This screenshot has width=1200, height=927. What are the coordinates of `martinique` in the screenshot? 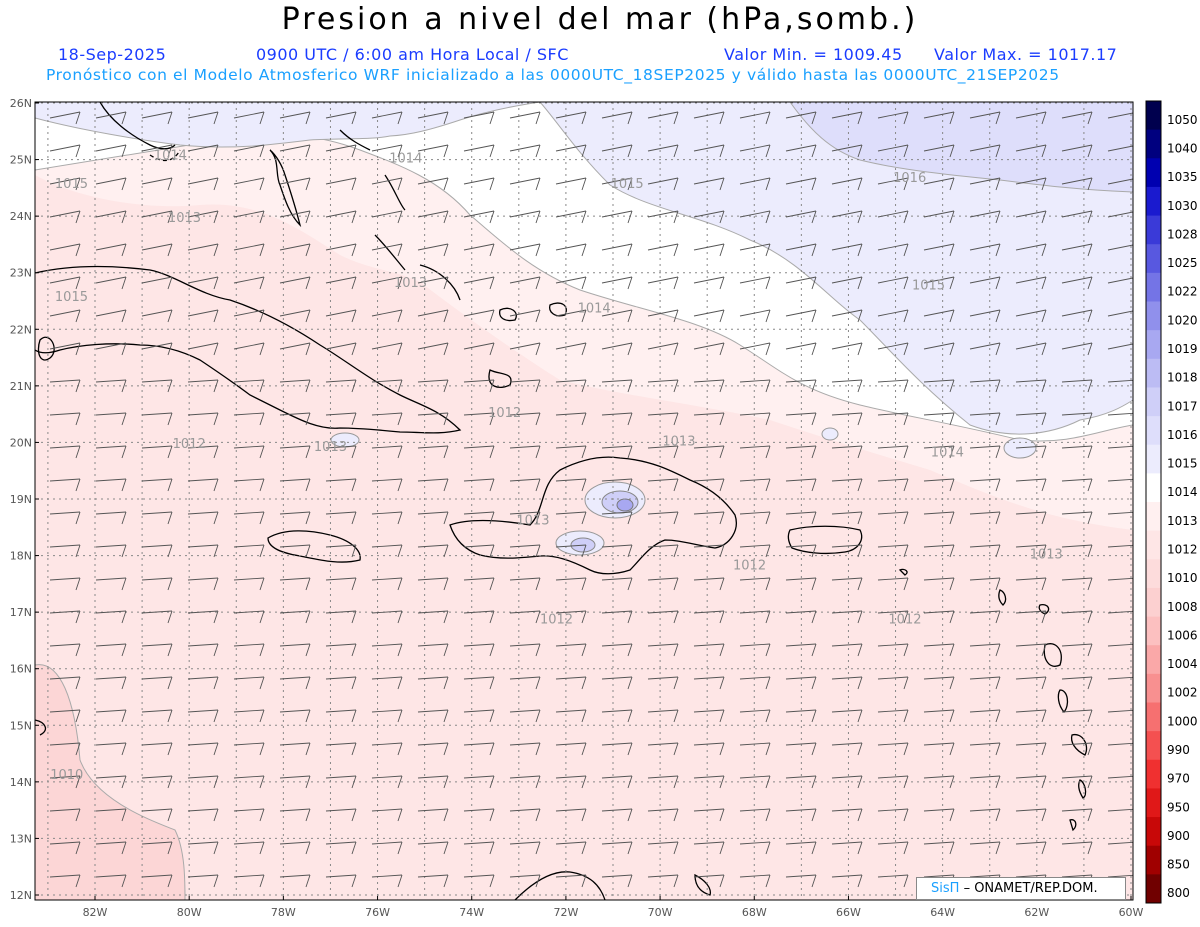 It's located at (1079, 744).